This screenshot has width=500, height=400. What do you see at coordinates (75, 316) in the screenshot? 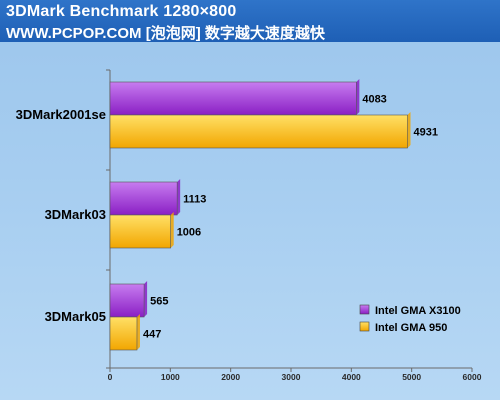
I see `category-label: 3DMark05` at bounding box center [75, 316].